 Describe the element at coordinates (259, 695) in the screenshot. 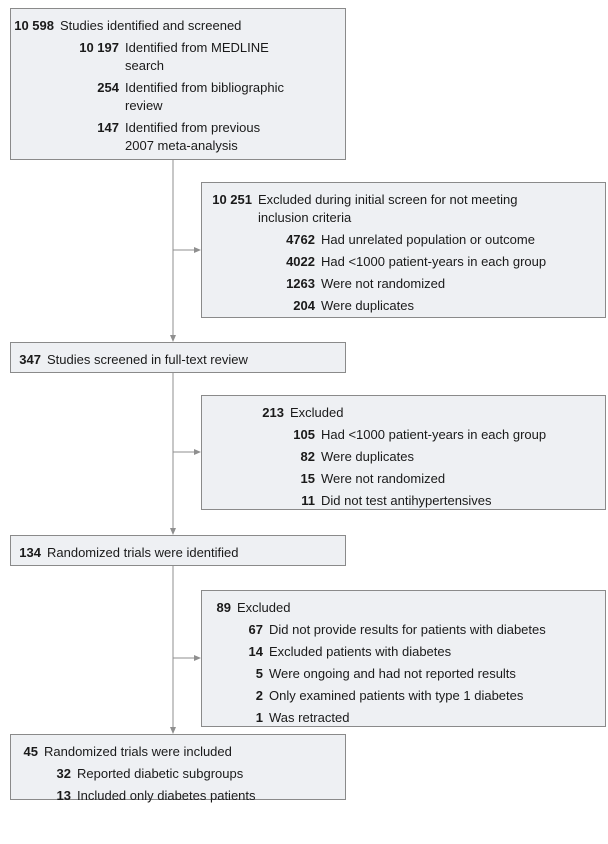

I see `item-count: 2` at that location.